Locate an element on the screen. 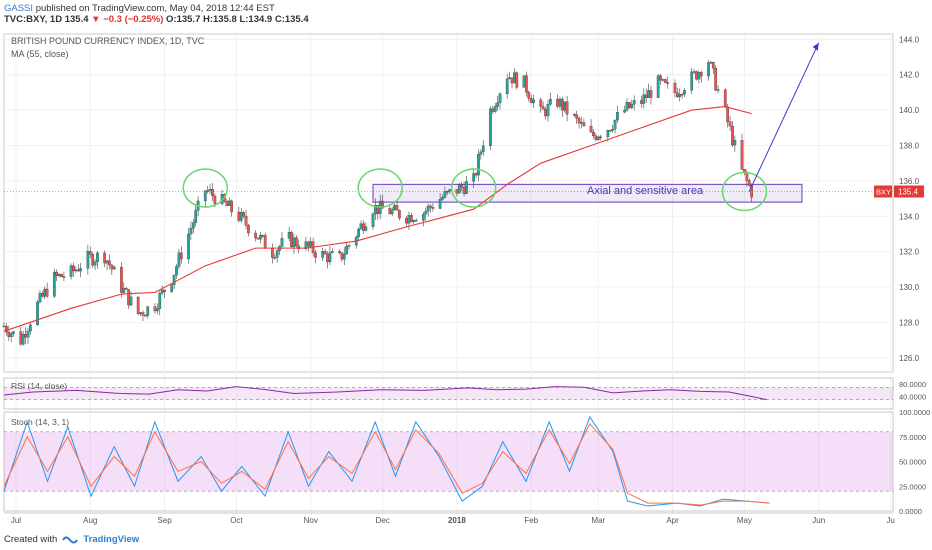  zone-annotation: Axial and sensitive area is located at coordinates (645, 191).